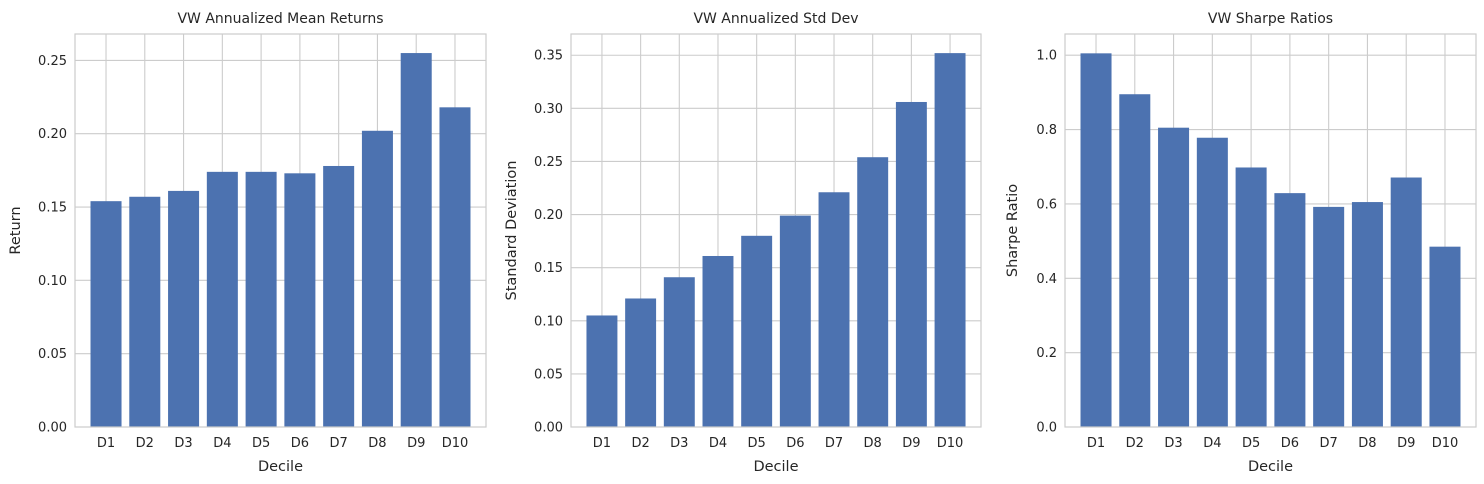  Describe the element at coordinates (548, 109) in the screenshot. I see `y-tick-label: 0.30` at that location.